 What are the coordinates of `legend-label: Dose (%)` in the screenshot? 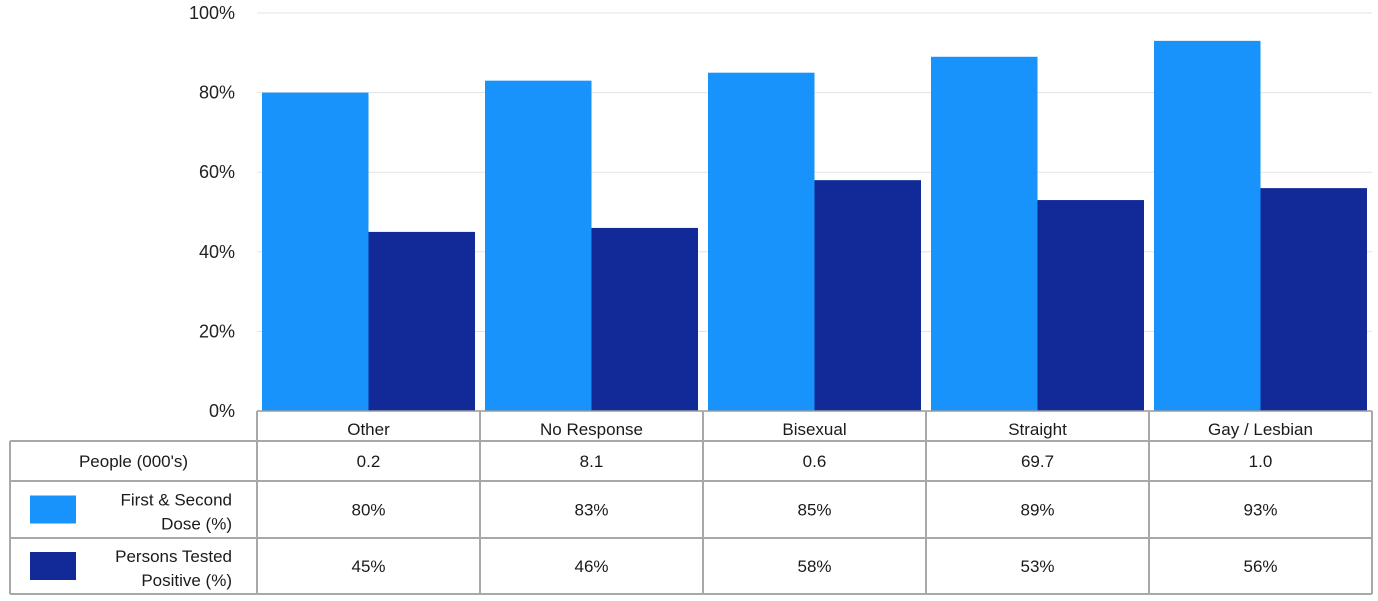 It's located at (196, 524).